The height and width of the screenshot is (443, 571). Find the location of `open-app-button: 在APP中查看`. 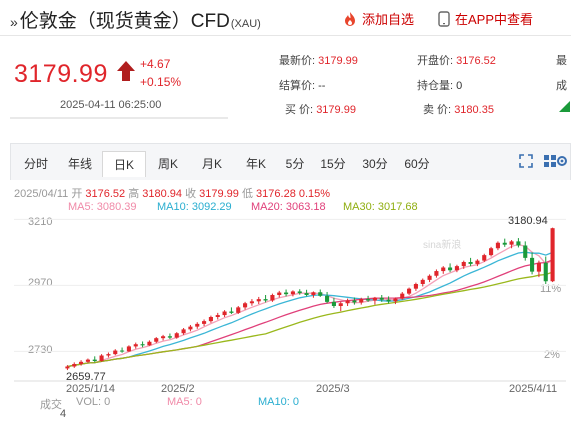

open-app-button: 在APP中查看 is located at coordinates (485, 18).